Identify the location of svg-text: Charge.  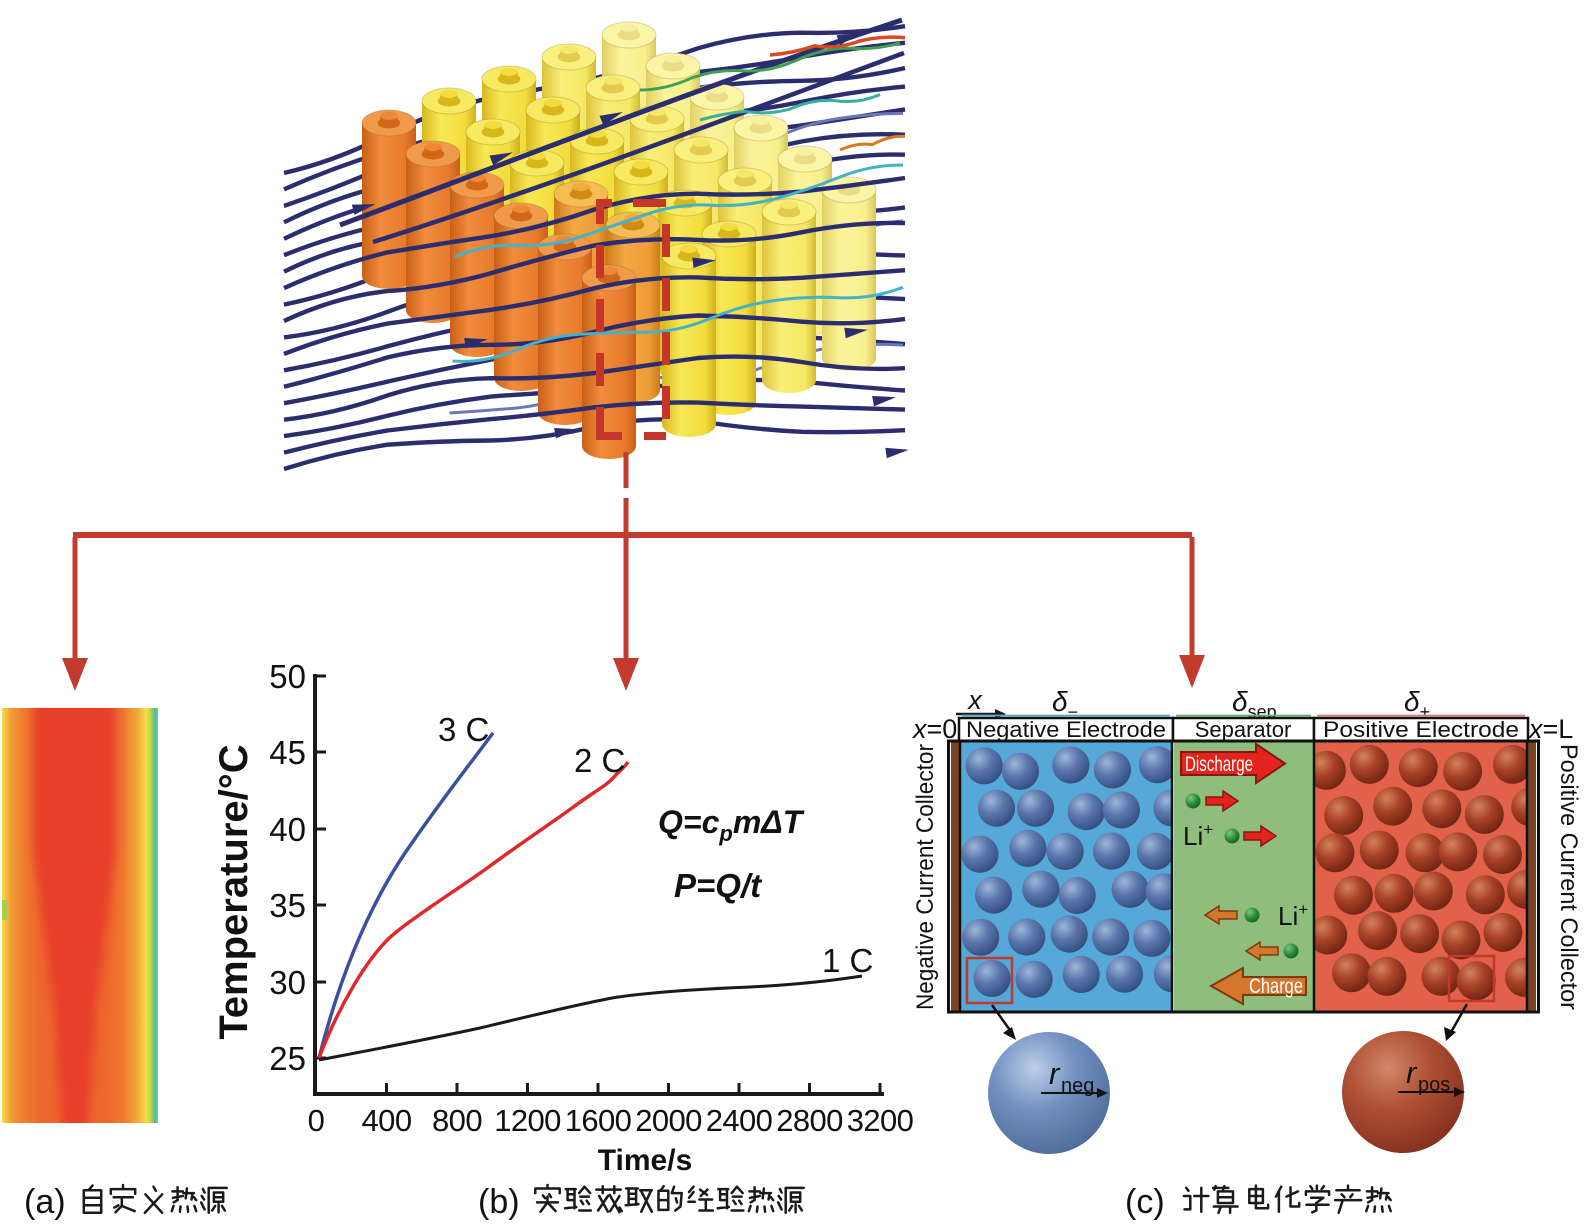
(1276, 986).